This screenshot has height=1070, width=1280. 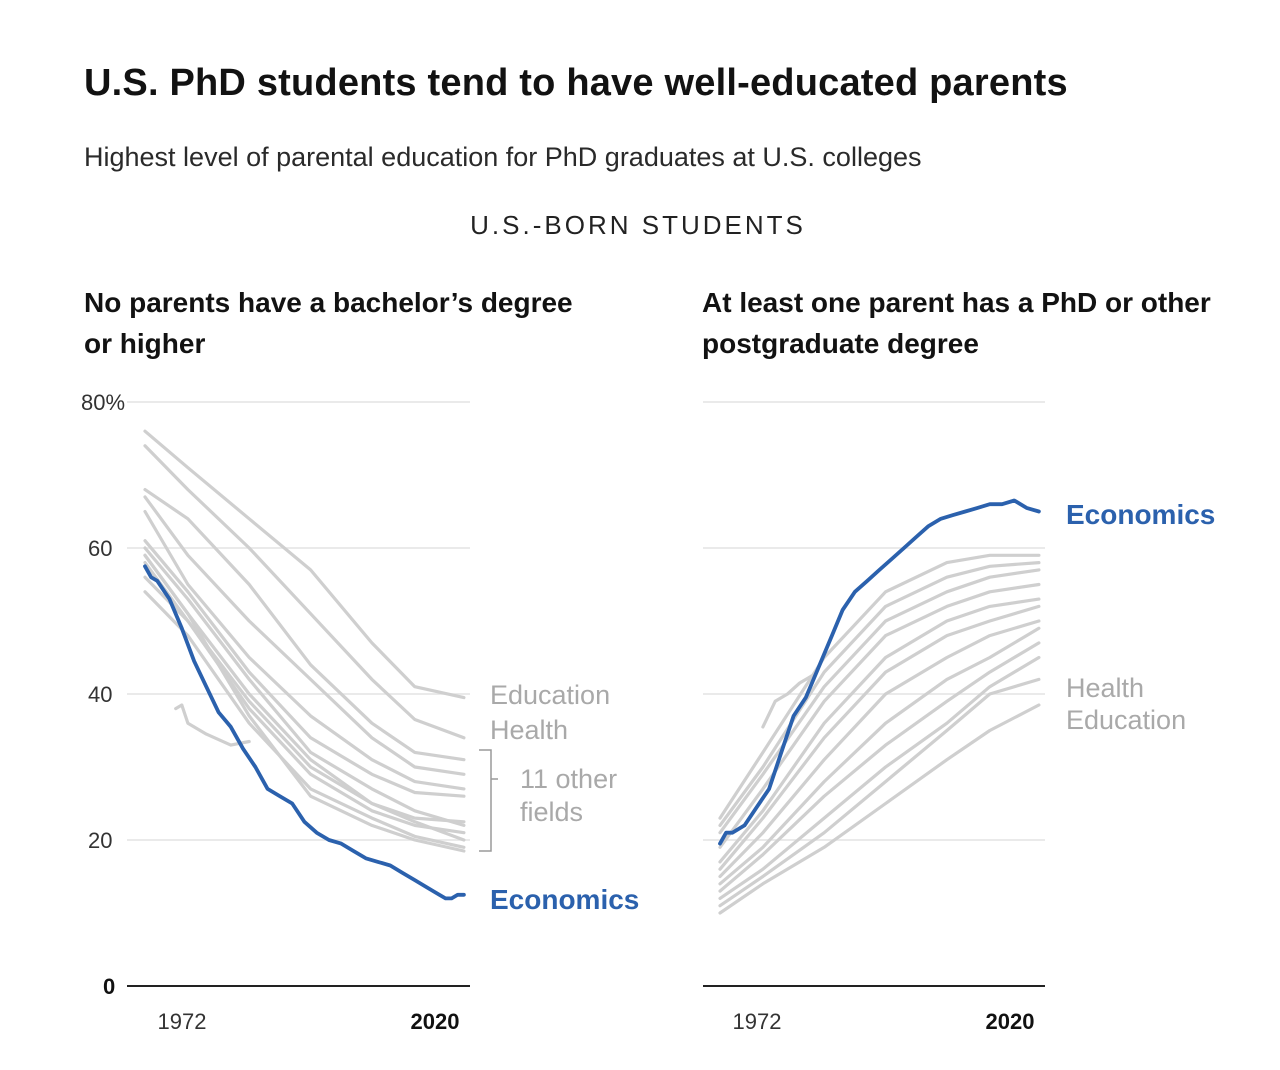 What do you see at coordinates (109, 986) in the screenshot?
I see `y-tick-label: 0` at bounding box center [109, 986].